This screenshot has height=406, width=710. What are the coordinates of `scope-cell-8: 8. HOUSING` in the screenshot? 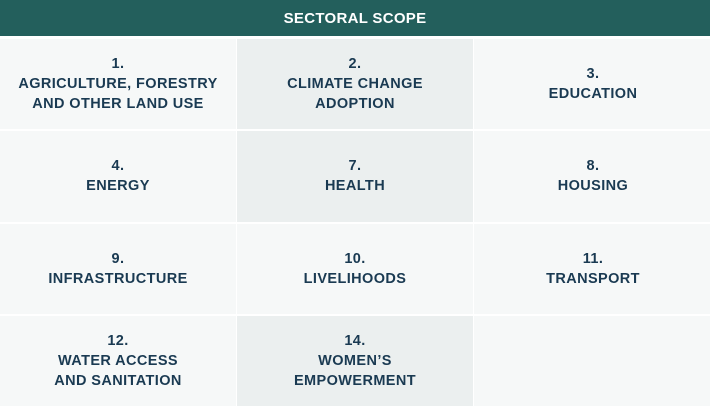 It's located at (592, 176).